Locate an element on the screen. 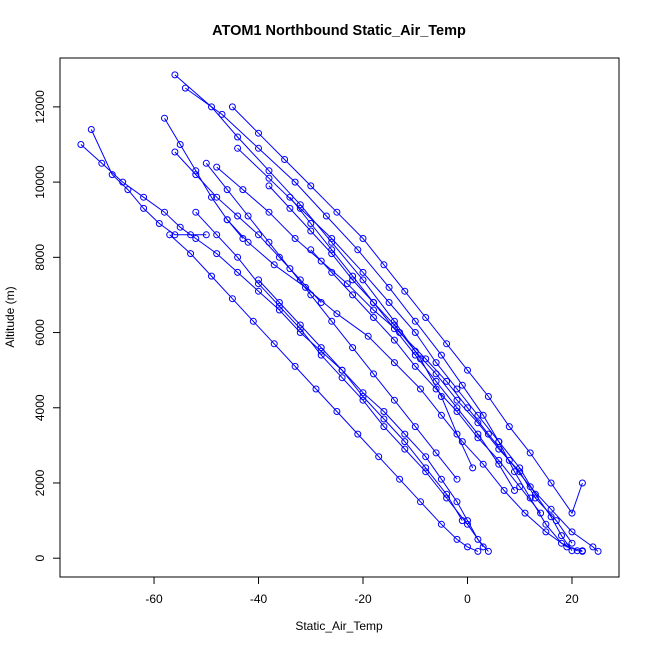 The width and height of the screenshot is (650, 650). y-tick-label: 0 is located at coordinates (40, 558).